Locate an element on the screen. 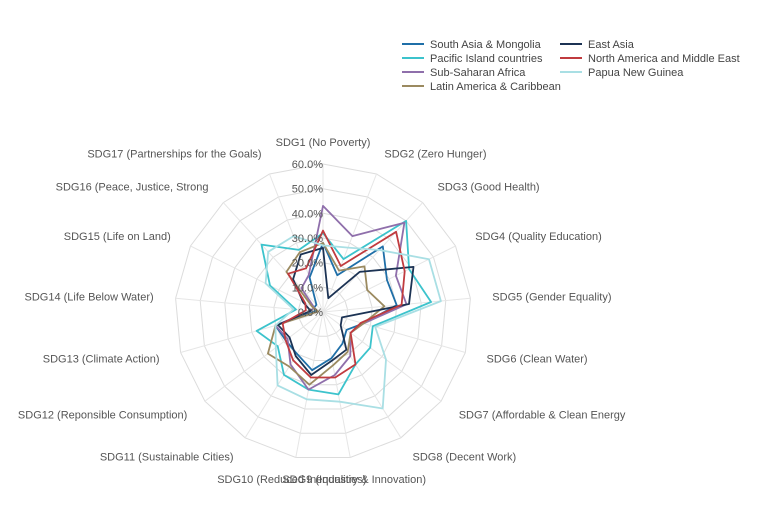 Image resolution: width=776 pixels, height=512 pixels. category-label: SDG2 (Zero Hunger) is located at coordinates (435, 155).